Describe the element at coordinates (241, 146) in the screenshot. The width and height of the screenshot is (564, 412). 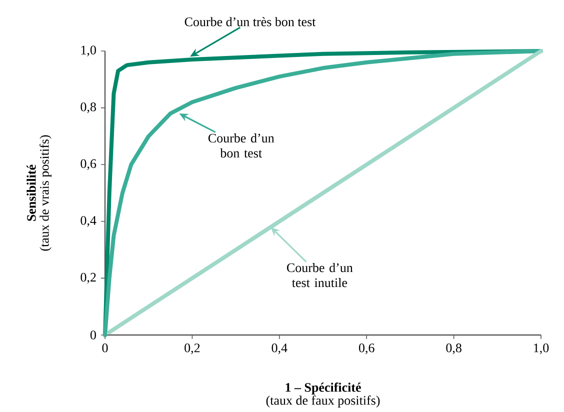
I see `annotation: Courbe d’un bon test` at that location.